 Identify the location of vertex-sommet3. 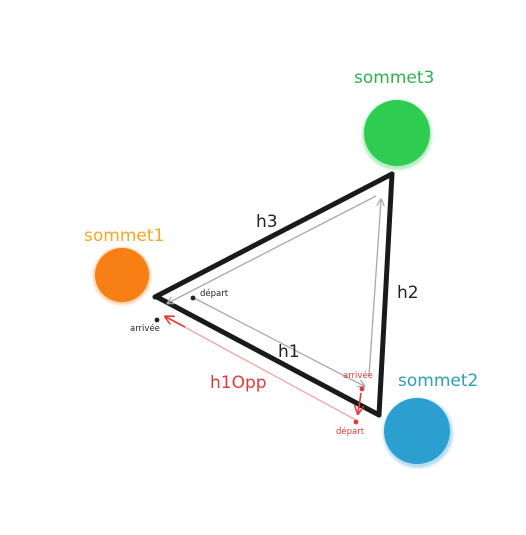
(397, 135).